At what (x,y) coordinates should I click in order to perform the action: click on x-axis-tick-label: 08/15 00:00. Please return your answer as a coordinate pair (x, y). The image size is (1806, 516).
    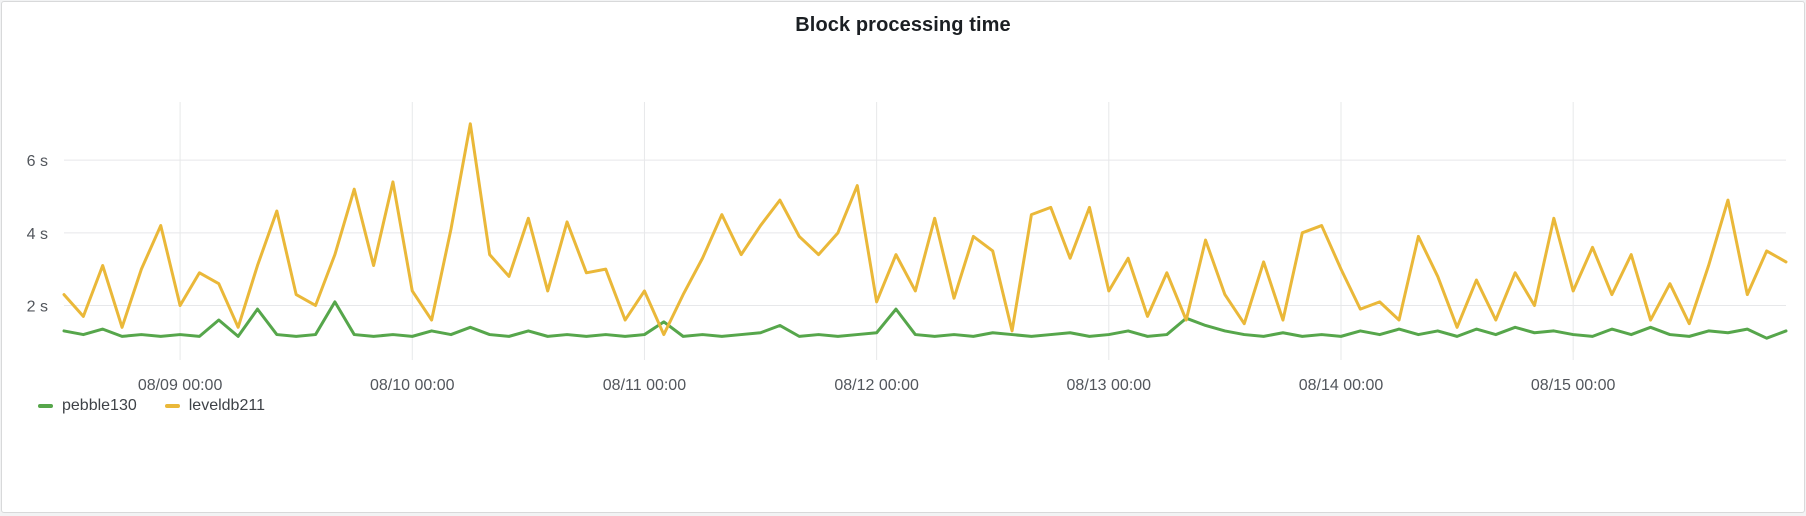
    Looking at the image, I should click on (1573, 385).